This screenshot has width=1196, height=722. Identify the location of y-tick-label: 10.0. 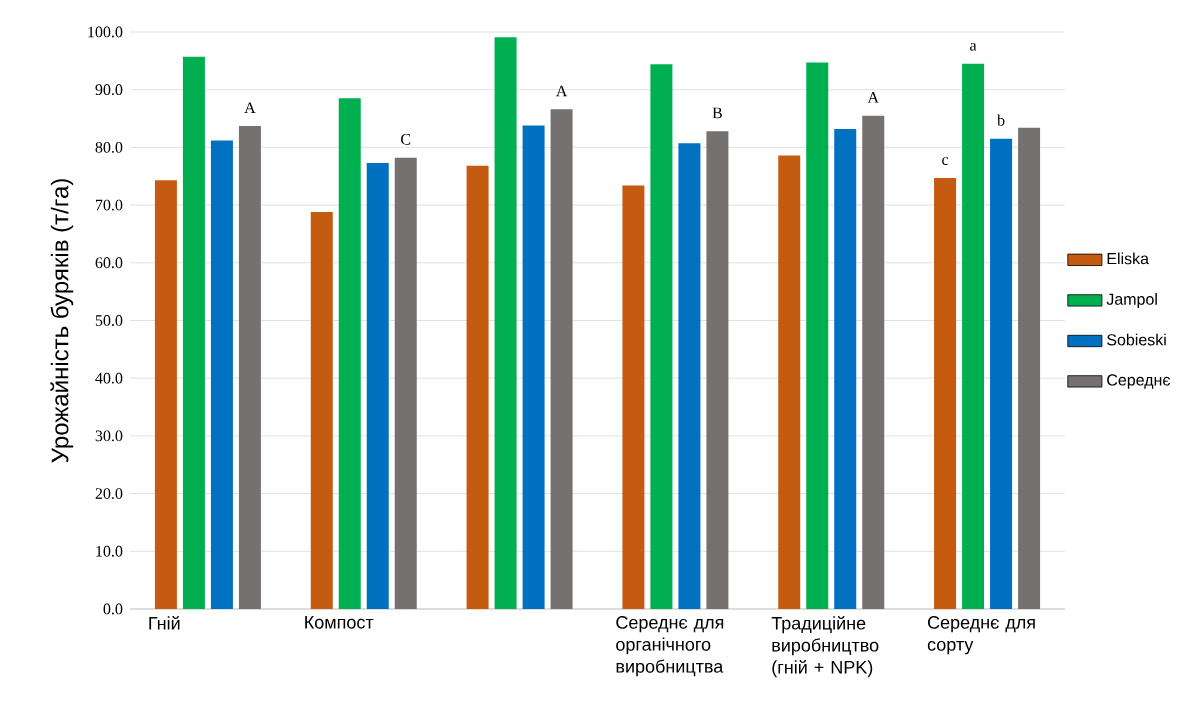
(109, 551).